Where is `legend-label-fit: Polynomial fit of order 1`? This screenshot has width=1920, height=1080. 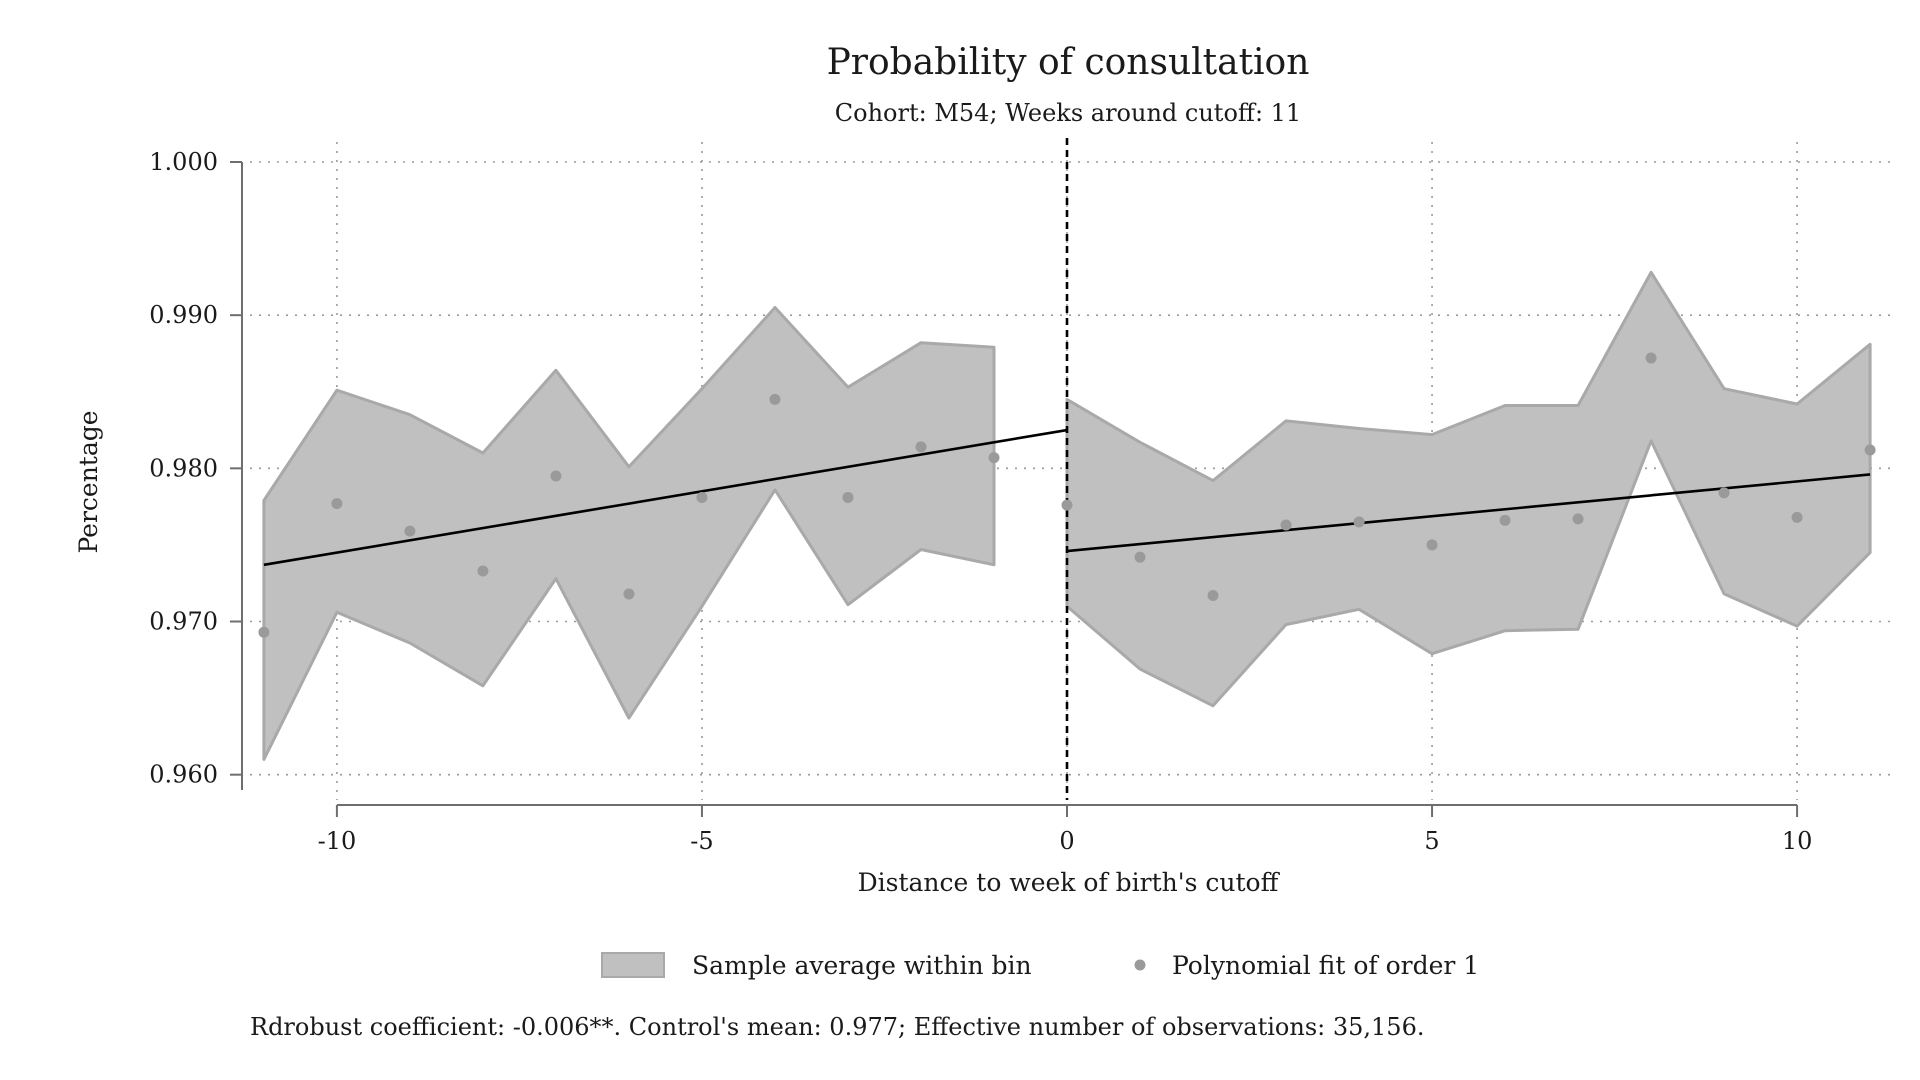
legend-label-fit: Polynomial fit of order 1 is located at coordinates (1325, 965).